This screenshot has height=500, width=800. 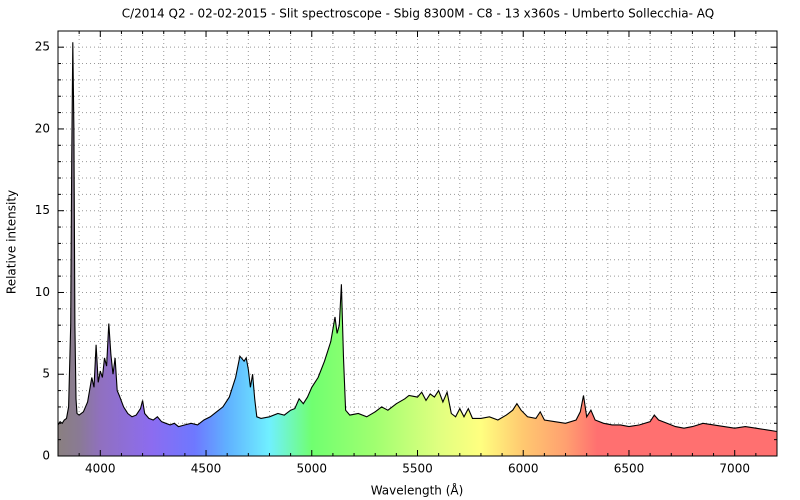 I want to click on x-tick-label: 5000, so click(x=311, y=469).